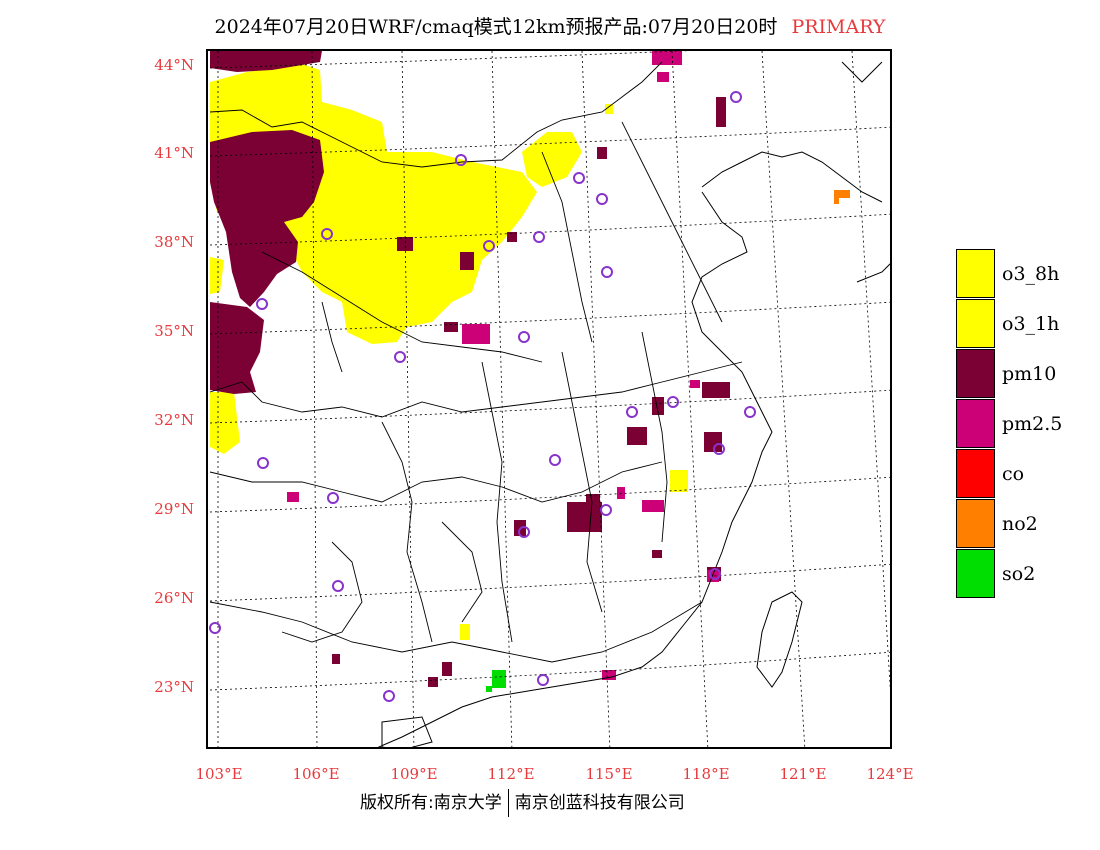  I want to click on lon-label: 118°E, so click(706, 774).